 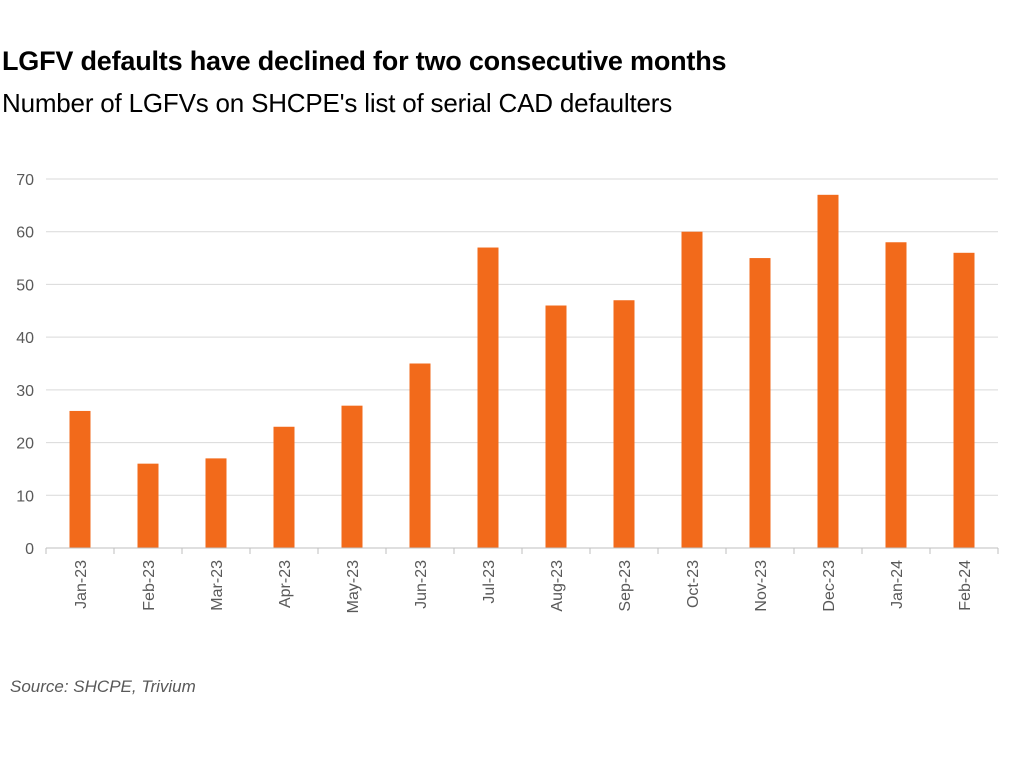 What do you see at coordinates (25, 233) in the screenshot?
I see `y-tick-label: 60` at bounding box center [25, 233].